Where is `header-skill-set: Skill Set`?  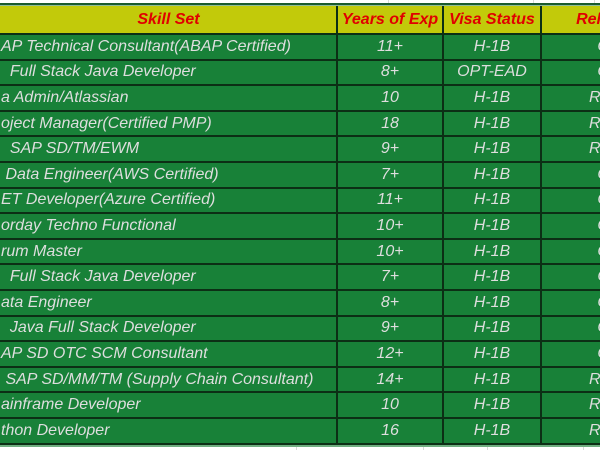
header-skill-set: Skill Set is located at coordinates (169, 19).